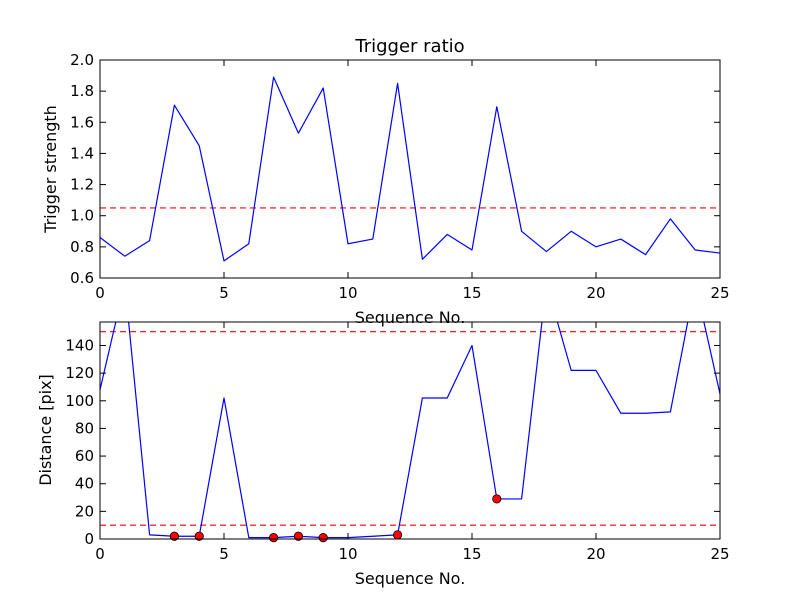  What do you see at coordinates (45, 430) in the screenshot?
I see `y-axis-label: Distance [pix]` at bounding box center [45, 430].